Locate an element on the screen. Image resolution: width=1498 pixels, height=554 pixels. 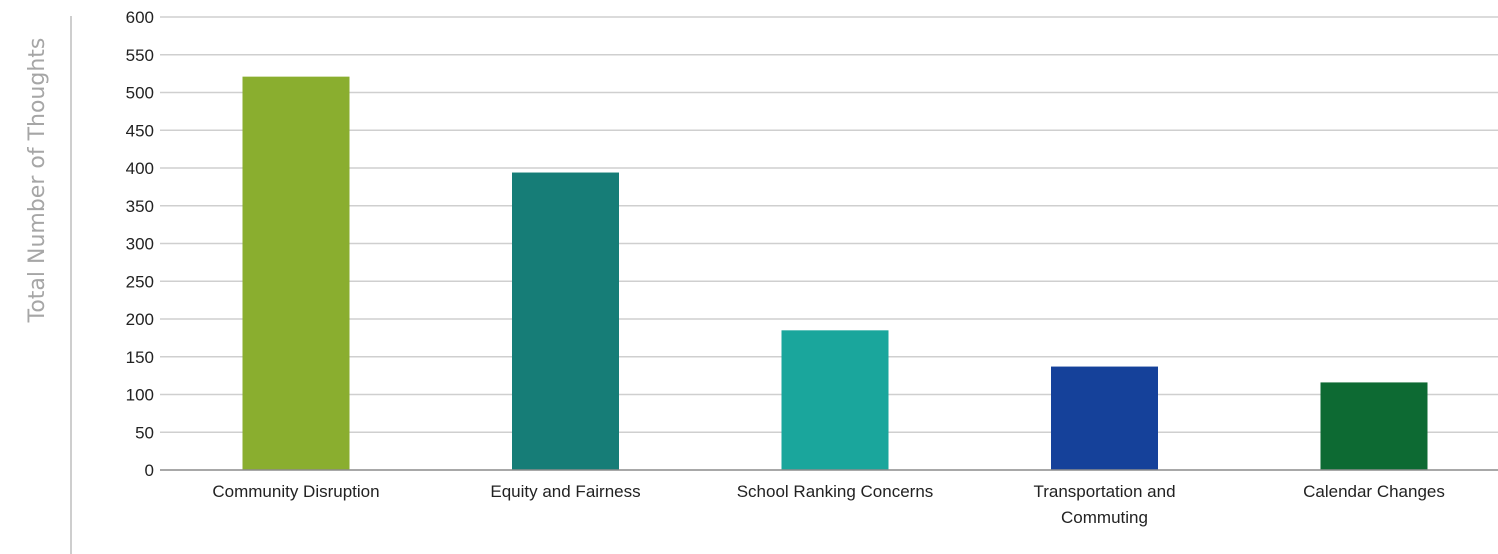
y-tick-label: 150 is located at coordinates (140, 357).